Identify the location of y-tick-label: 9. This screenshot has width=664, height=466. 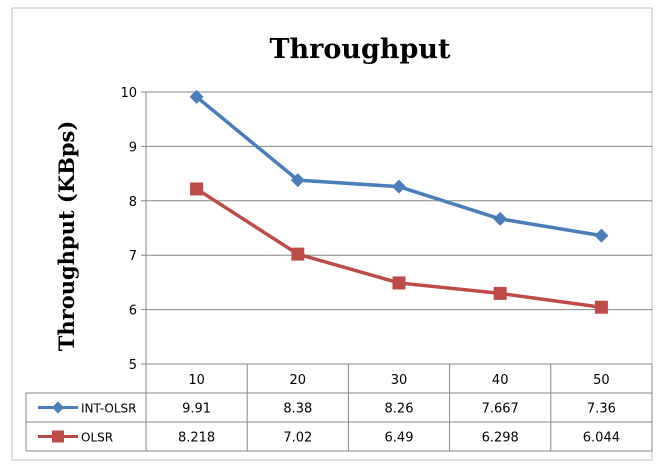
(133, 147).